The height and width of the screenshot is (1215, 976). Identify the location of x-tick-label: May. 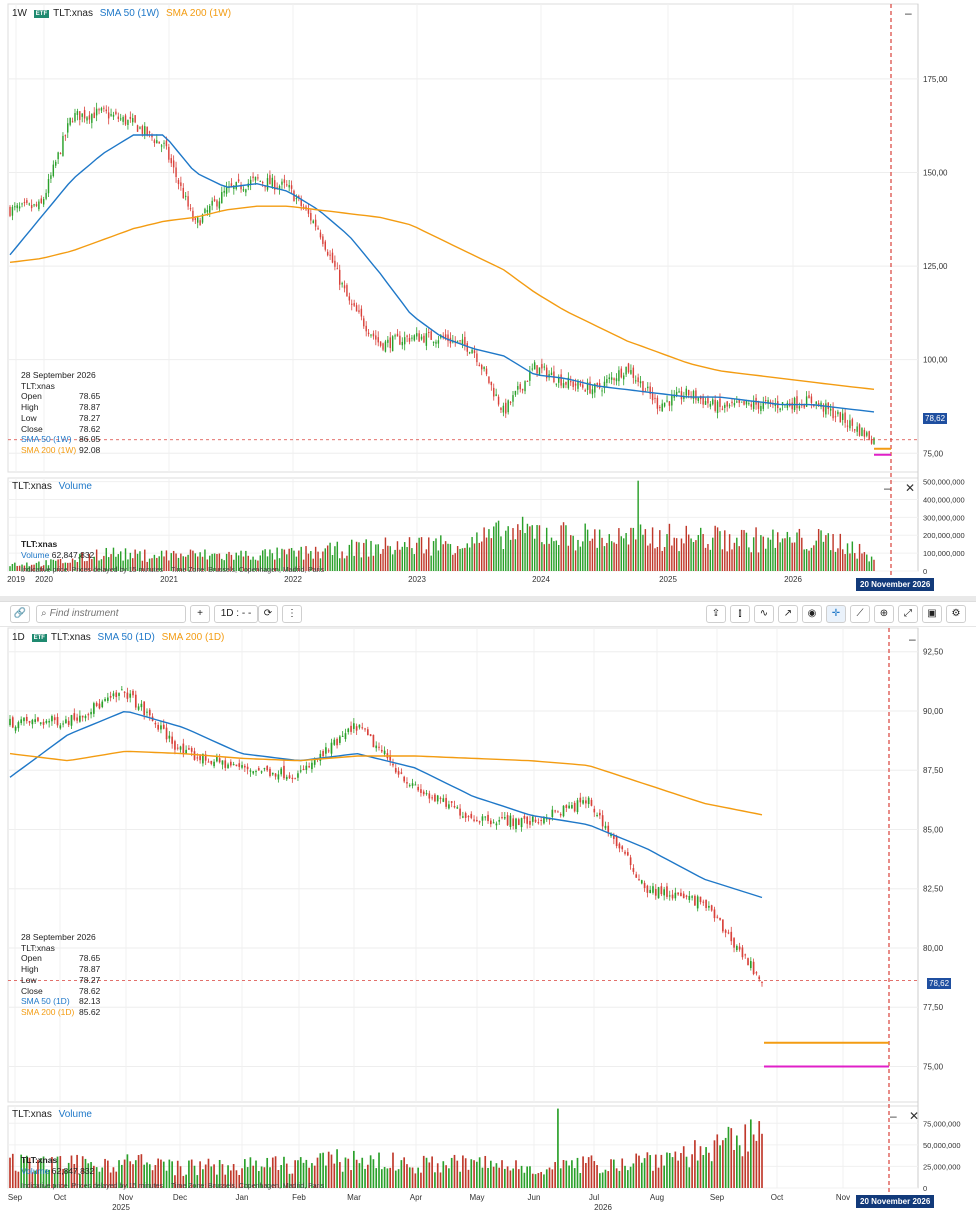
(476, 1197).